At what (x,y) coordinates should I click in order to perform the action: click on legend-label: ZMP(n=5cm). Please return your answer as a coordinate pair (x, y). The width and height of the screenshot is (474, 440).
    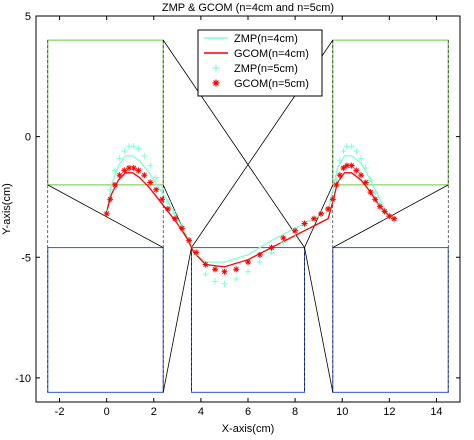
    Looking at the image, I should click on (266, 69).